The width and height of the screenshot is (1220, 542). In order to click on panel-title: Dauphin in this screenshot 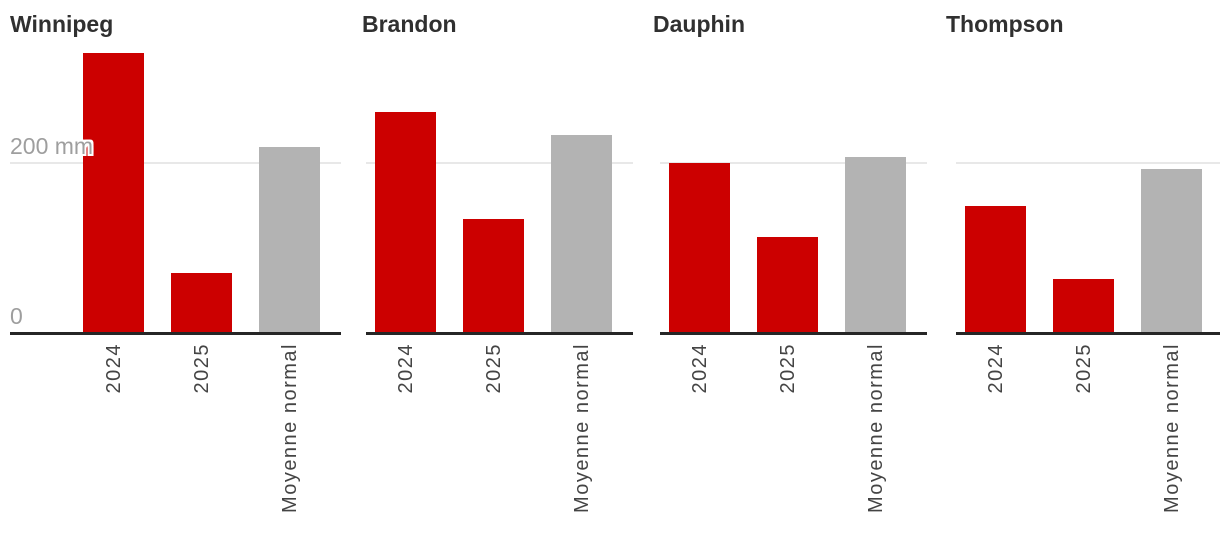, I will do `click(699, 24)`.